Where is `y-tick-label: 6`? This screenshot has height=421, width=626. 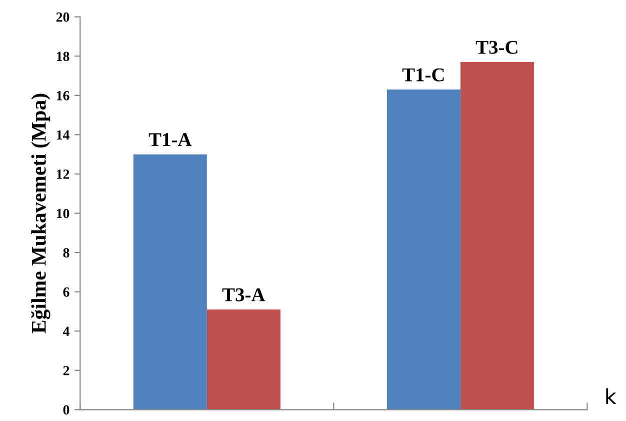
y-tick-label: 6 is located at coordinates (66, 292).